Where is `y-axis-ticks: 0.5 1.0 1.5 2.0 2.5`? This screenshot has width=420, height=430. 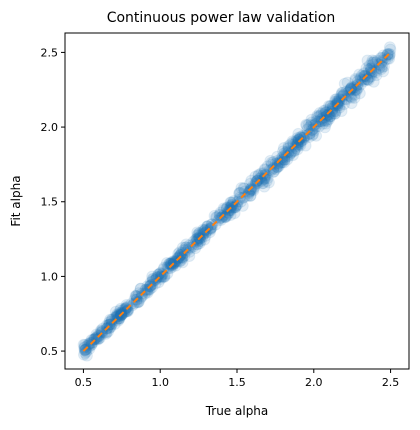
y-axis-ticks: 0.5 1.0 1.5 2.0 2.5 is located at coordinates (53, 202).